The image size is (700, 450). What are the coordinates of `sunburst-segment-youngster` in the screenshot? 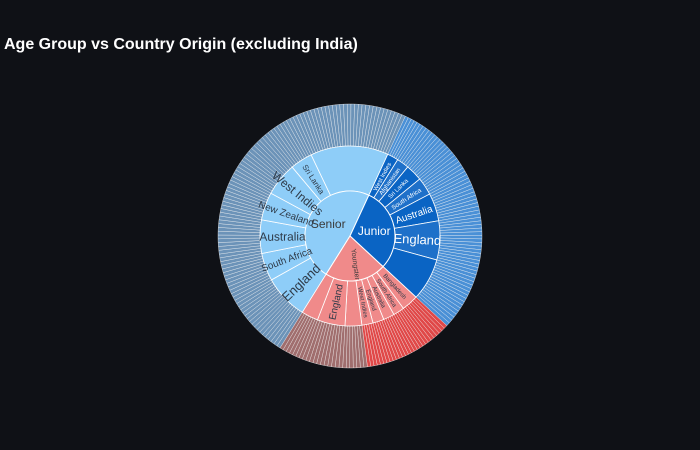 It's located at (354, 258).